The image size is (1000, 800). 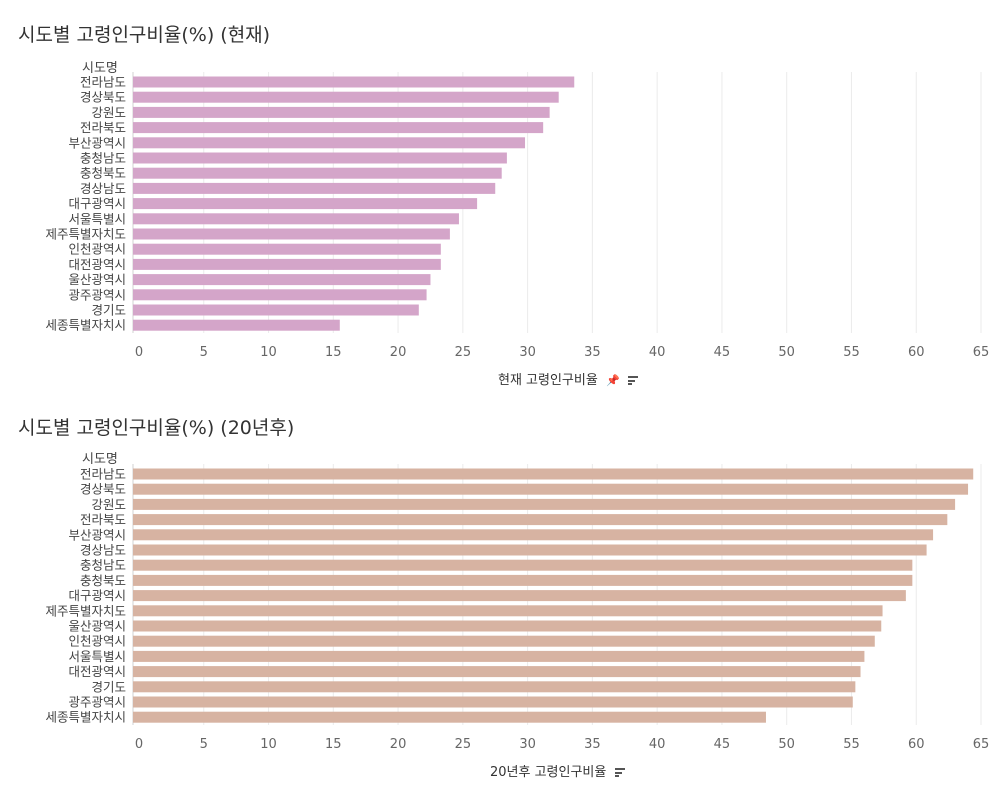 I want to click on x-tick-label: 5, so click(x=204, y=352).